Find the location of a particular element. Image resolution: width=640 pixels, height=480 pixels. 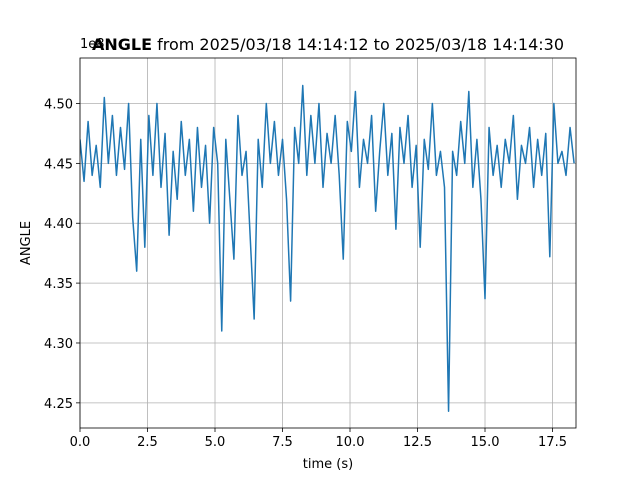

y-offset-label: 1e8 is located at coordinates (92, 44).